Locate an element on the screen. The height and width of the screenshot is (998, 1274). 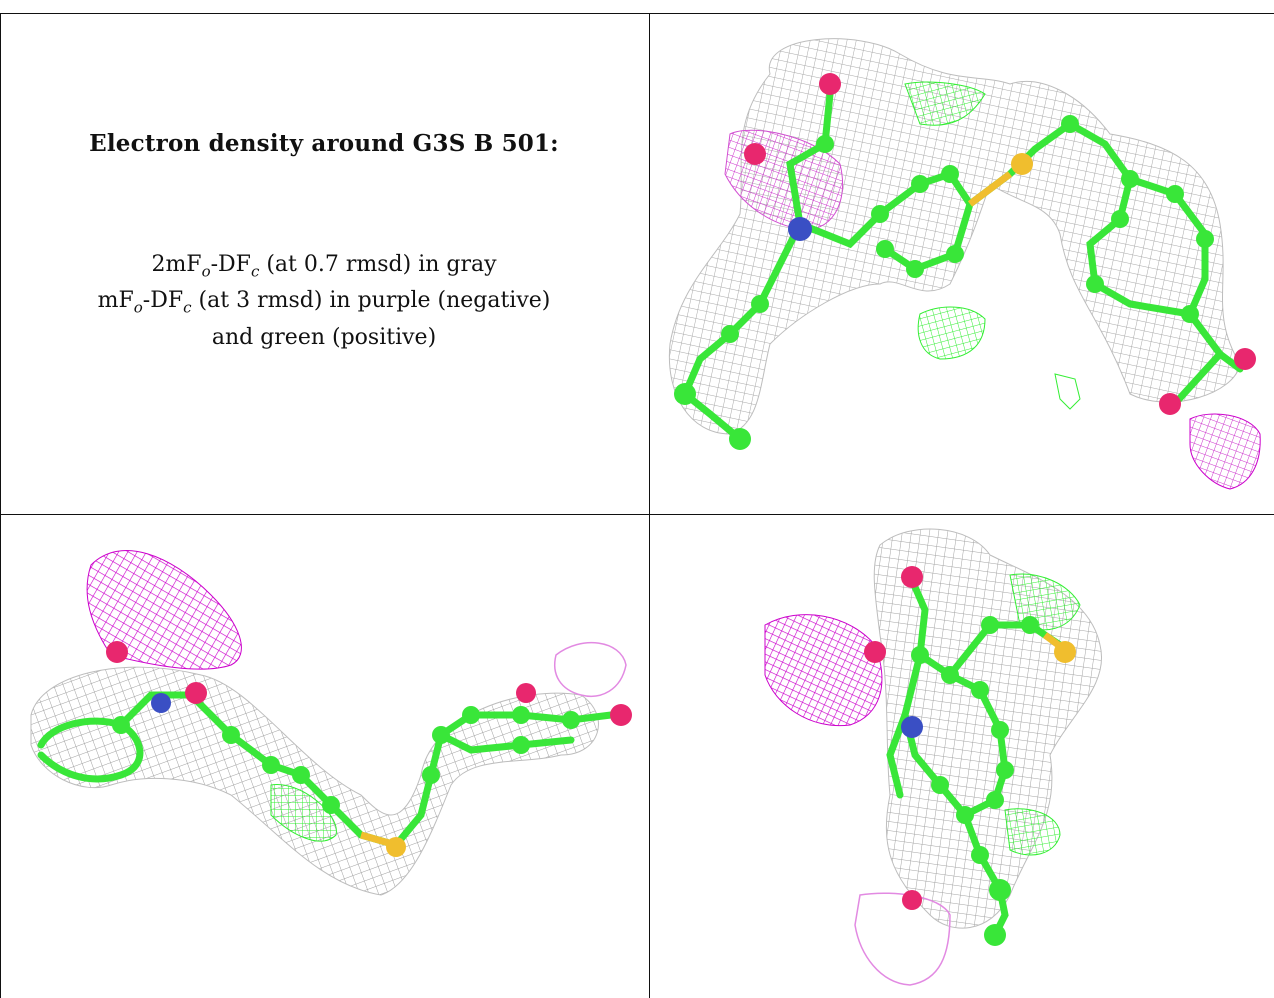
sulfur-bond is located at coordinates (990, 189).